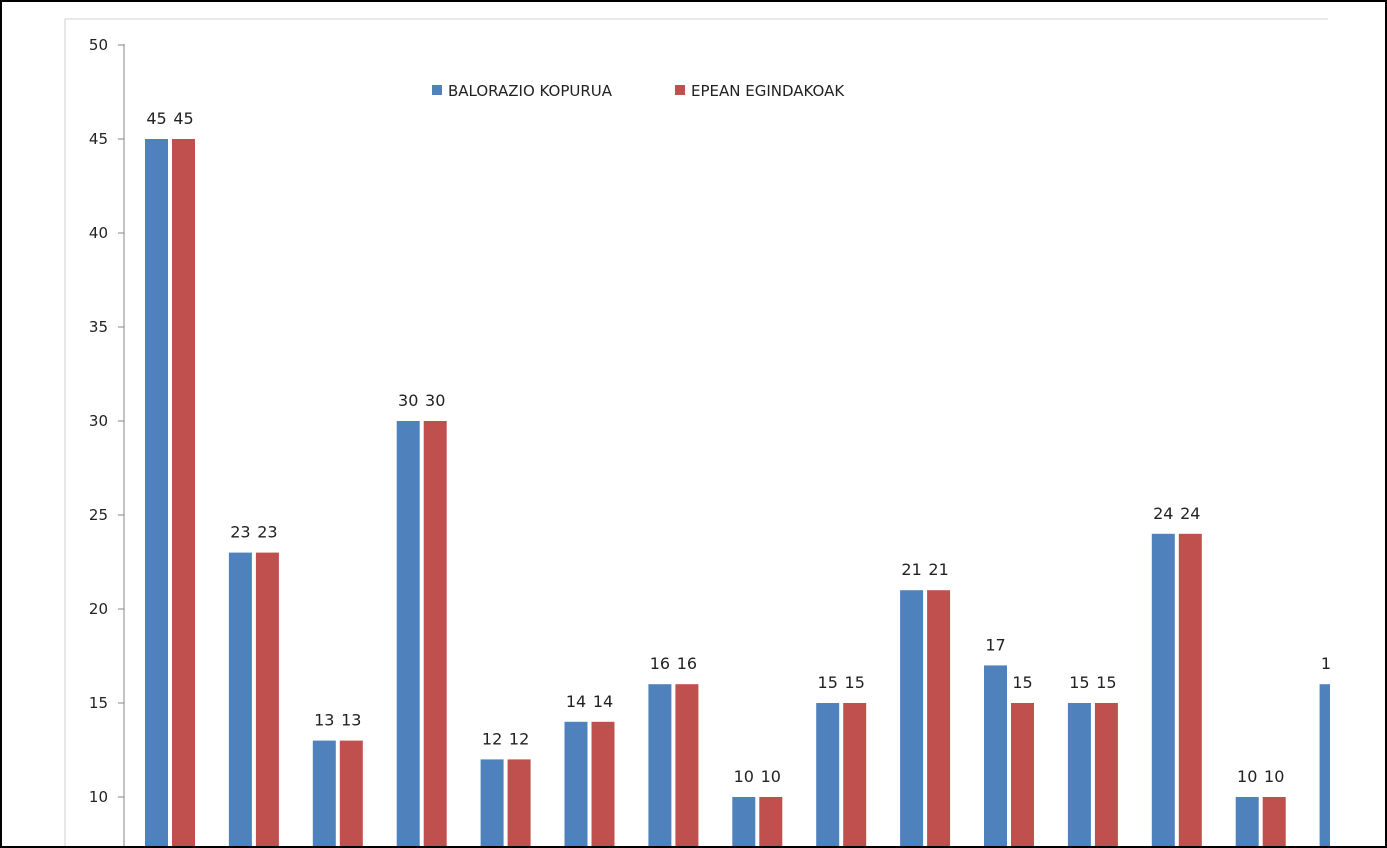 This screenshot has height=848, width=1387. What do you see at coordinates (98, 45) in the screenshot?
I see `y-tick-label: 50` at bounding box center [98, 45].